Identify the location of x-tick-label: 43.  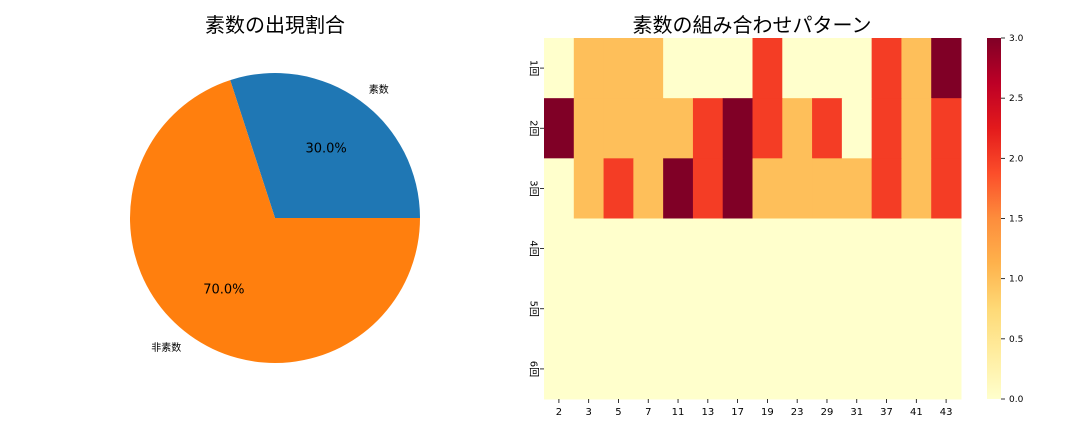
(946, 412).